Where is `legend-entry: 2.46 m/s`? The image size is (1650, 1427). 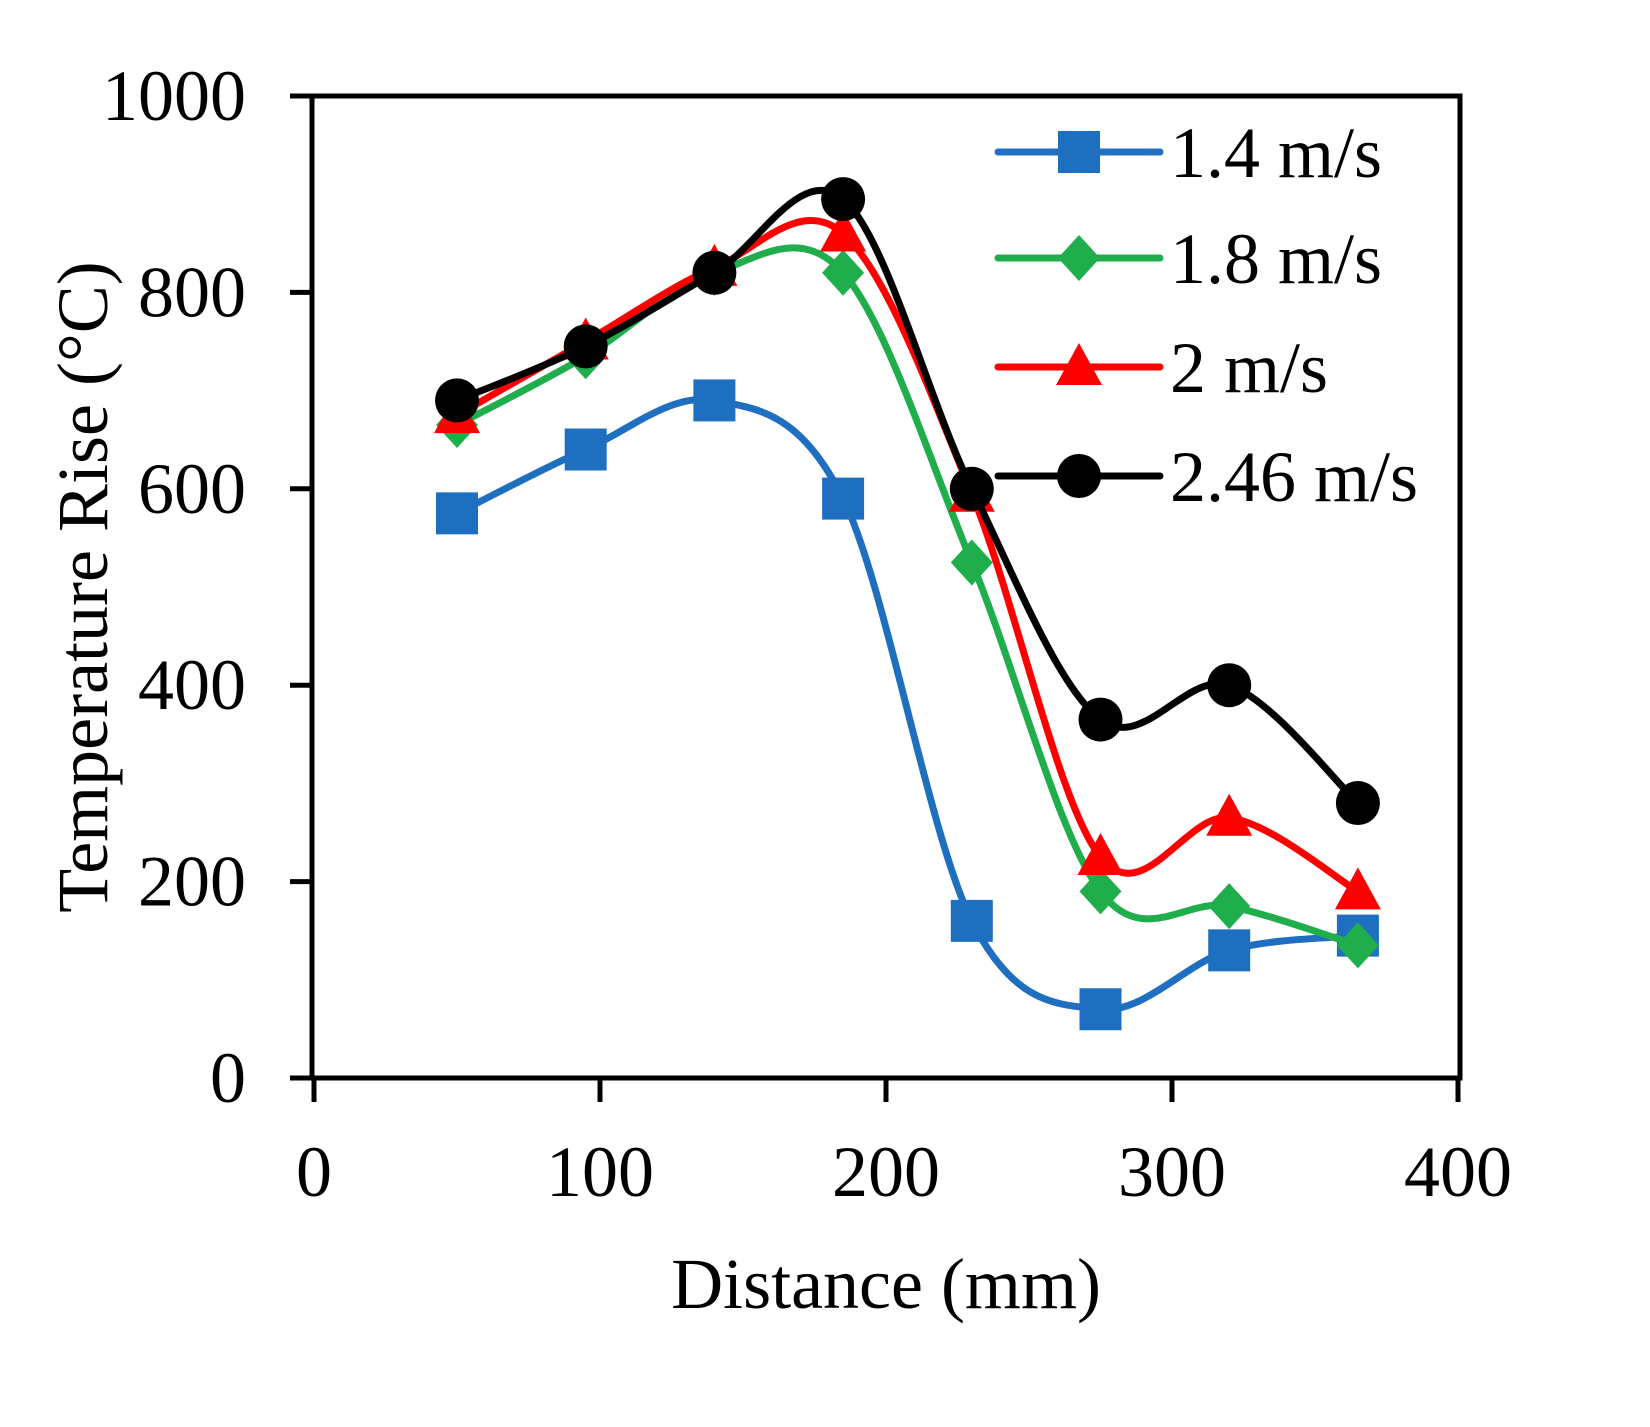 legend-entry: 2.46 m/s is located at coordinates (1206, 477).